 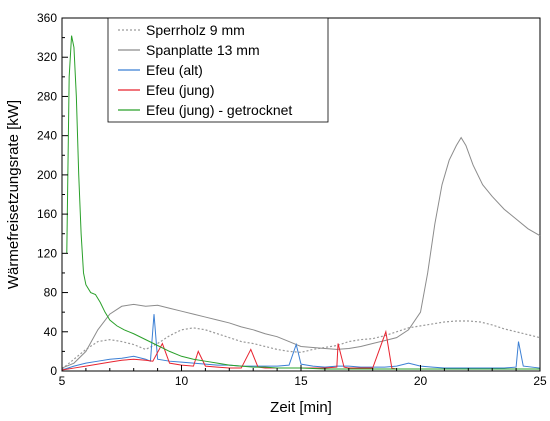 I want to click on y-axis-title: Wärmefreisetzungsrate [kW], so click(x=13, y=194).